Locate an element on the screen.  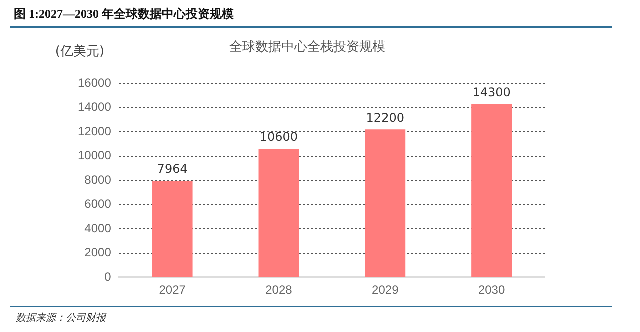
data-label: 10600 is located at coordinates (279, 137).